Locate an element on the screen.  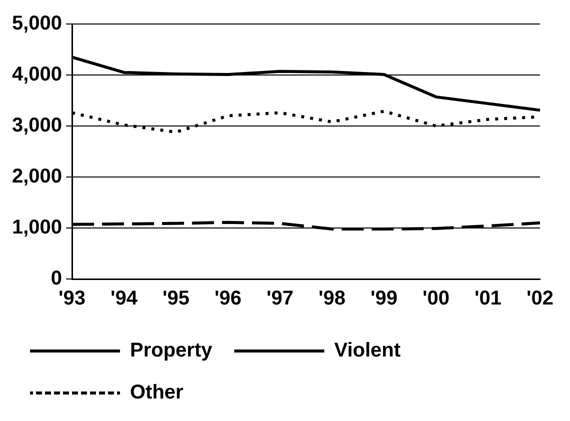
y-tick-label: 3,000 is located at coordinates (37, 125).